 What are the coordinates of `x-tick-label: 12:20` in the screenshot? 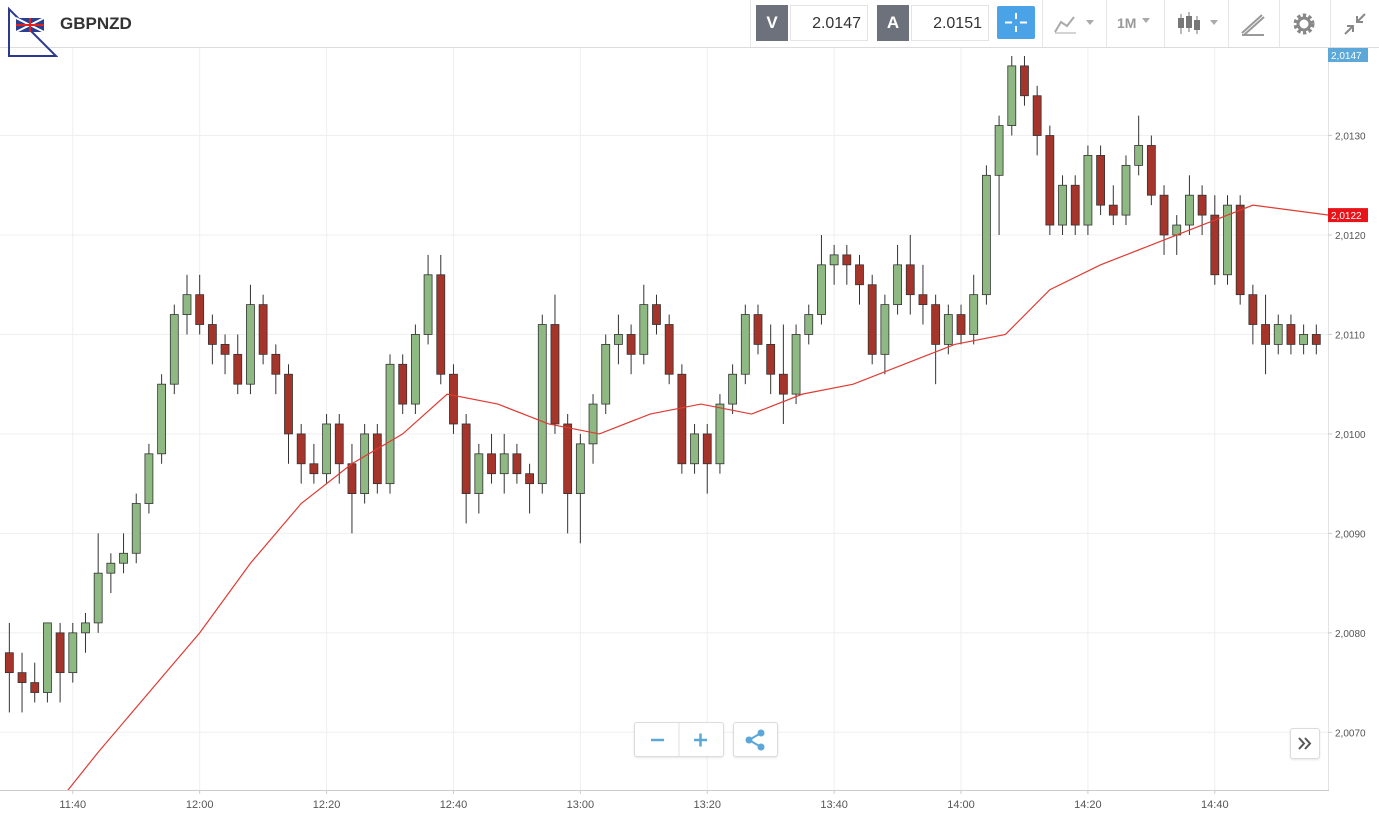 It's located at (327, 805).